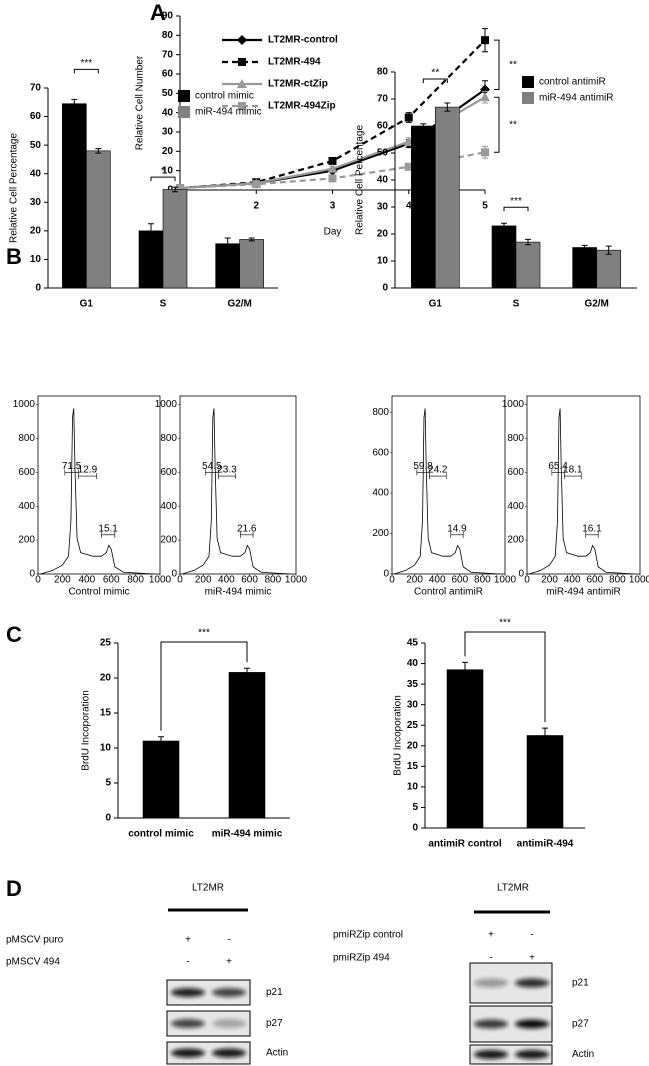 This screenshot has height=1066, width=649. What do you see at coordinates (617, 580) in the screenshot?
I see `x-tick-label: 800` at bounding box center [617, 580].